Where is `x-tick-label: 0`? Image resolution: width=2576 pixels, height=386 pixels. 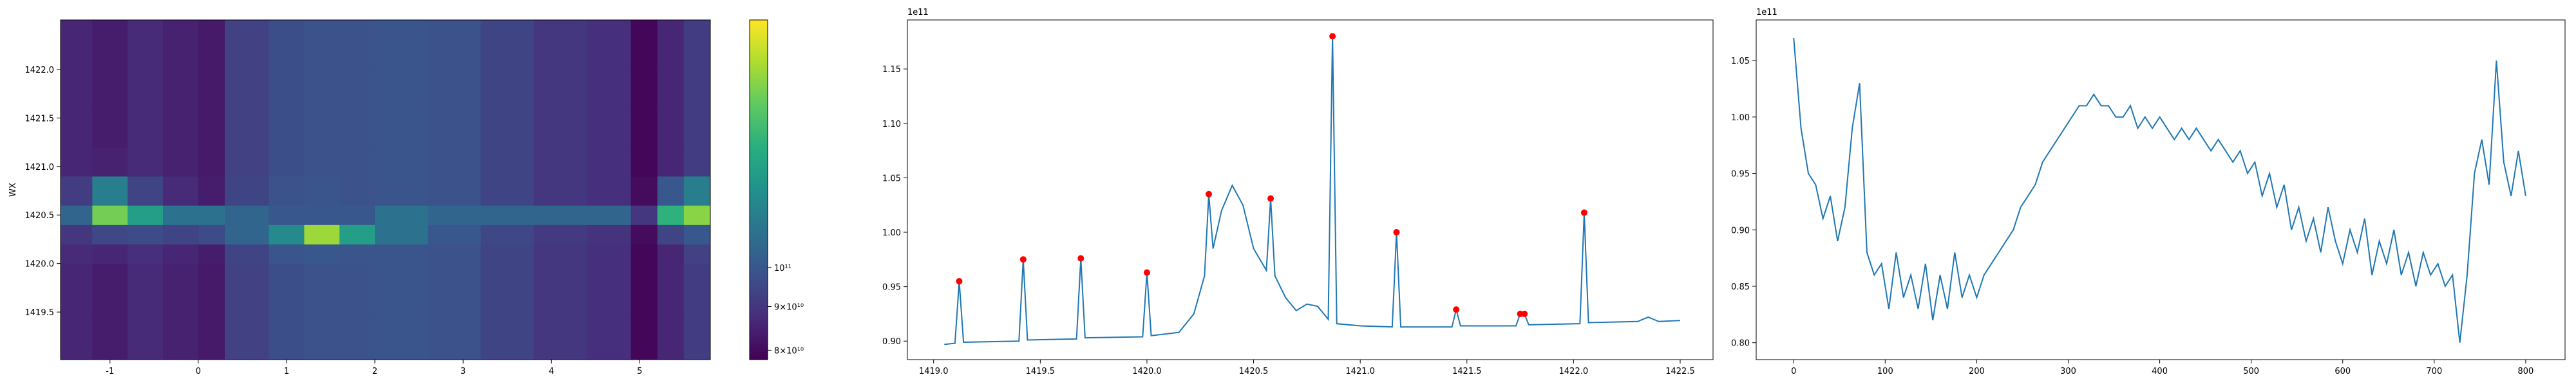
x-tick-label: 0 is located at coordinates (1793, 371).